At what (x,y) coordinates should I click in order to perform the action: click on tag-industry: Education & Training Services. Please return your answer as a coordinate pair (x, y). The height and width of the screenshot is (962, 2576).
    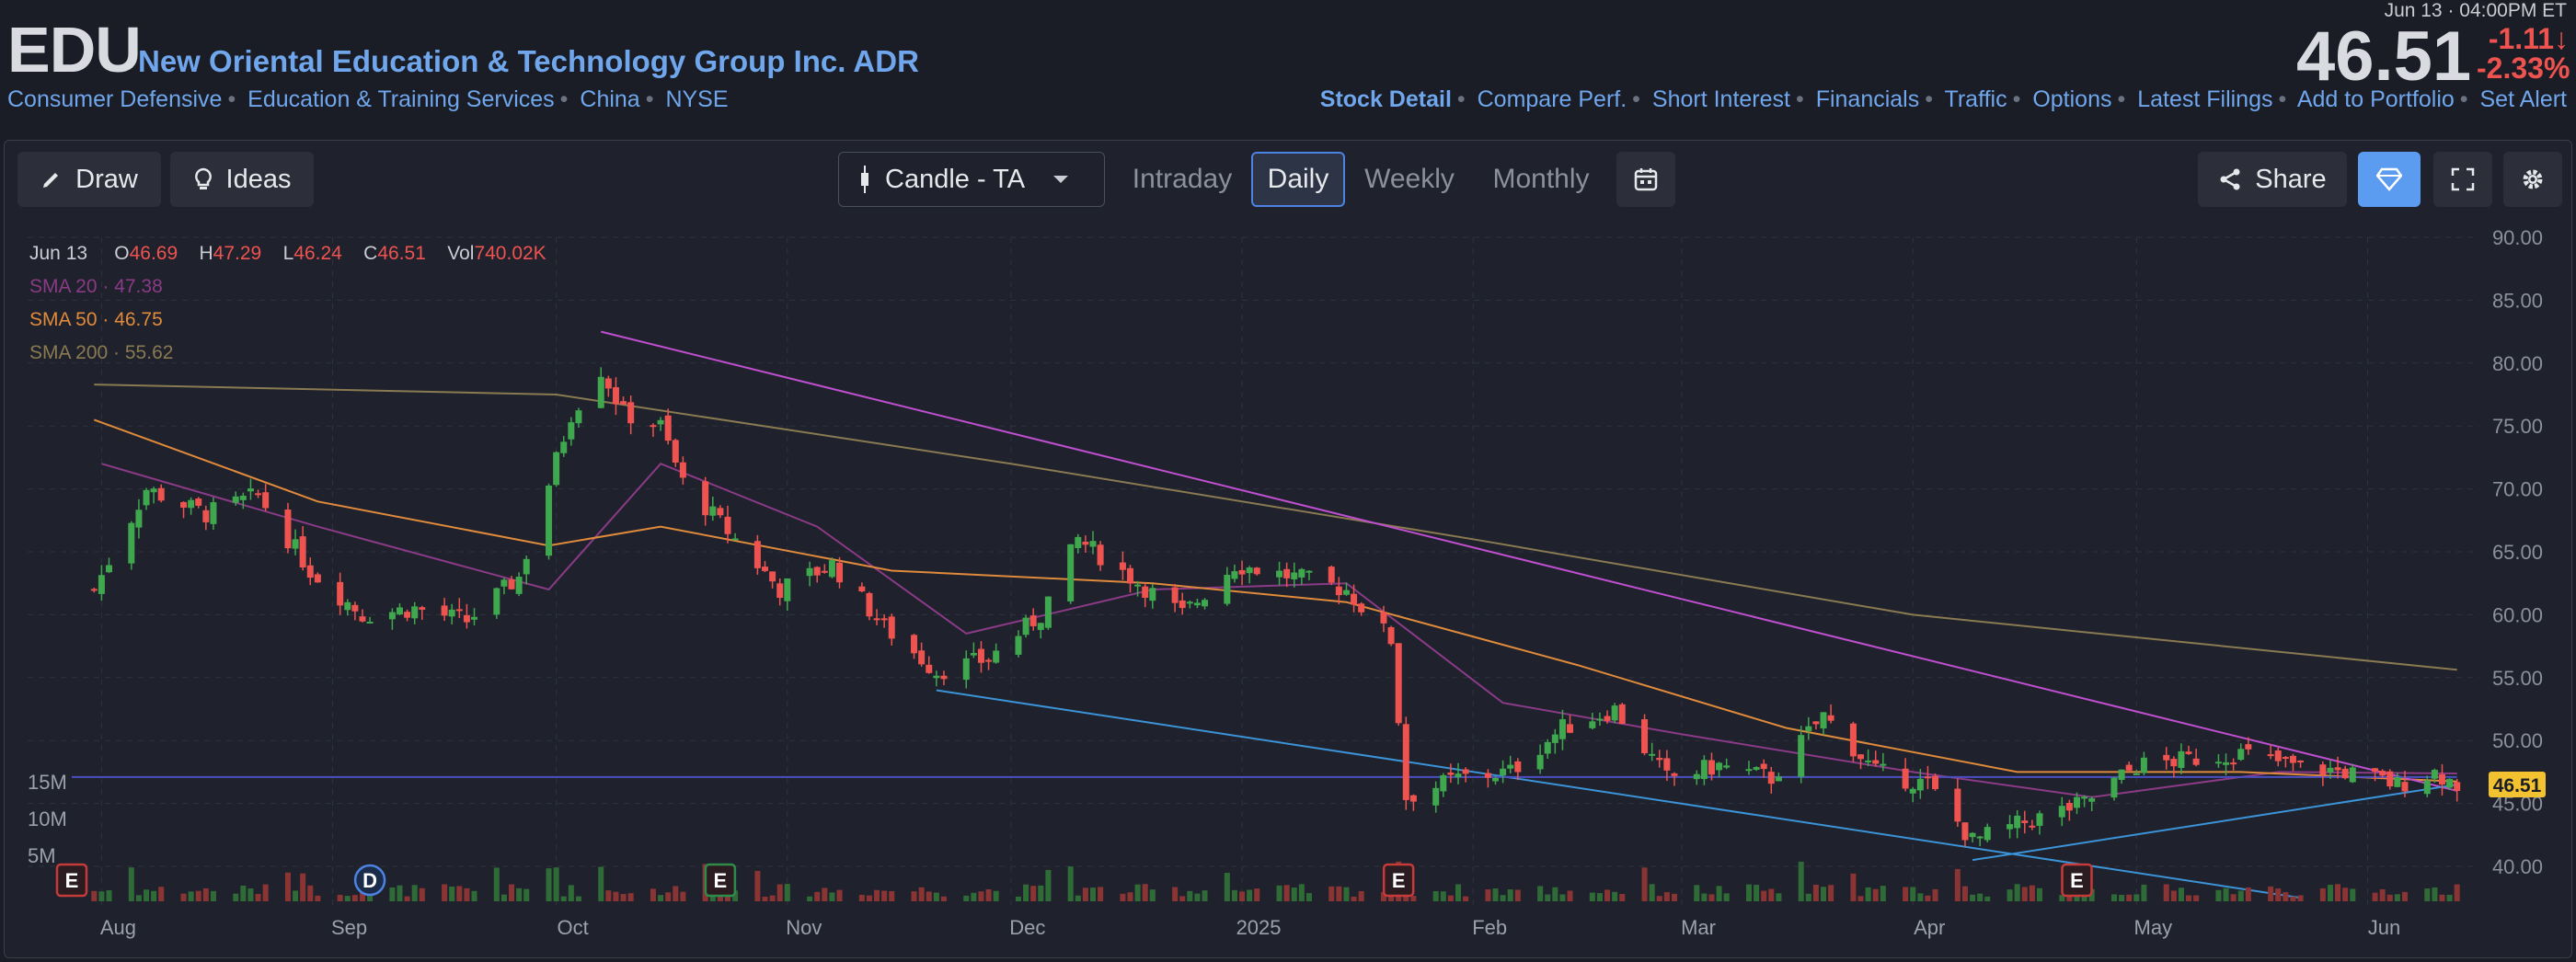
    Looking at the image, I should click on (401, 99).